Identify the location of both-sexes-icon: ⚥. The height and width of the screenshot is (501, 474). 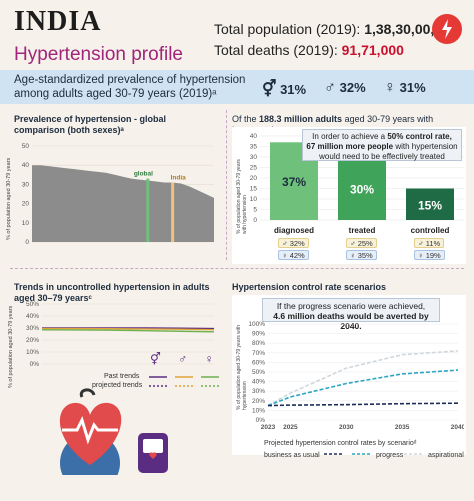
(269, 89).